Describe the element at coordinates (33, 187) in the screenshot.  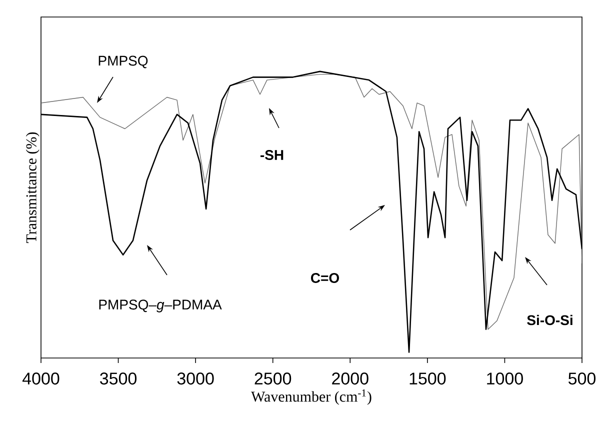
I see `y-axis-title: Transmittance (%)` at that location.